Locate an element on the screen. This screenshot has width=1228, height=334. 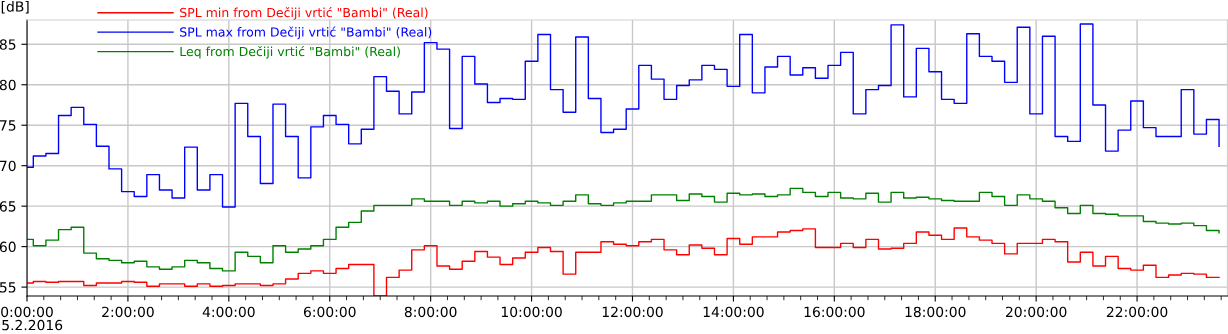
x-tick-label: 18:00:00 is located at coordinates (935, 312).